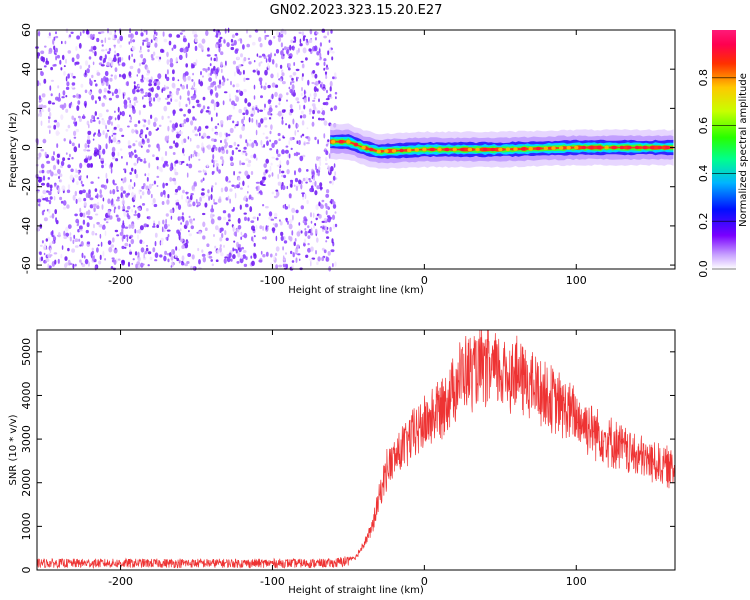 Image resolution: width=750 pixels, height=600 pixels. Describe the element at coordinates (703, 221) in the screenshot. I see `colorbar-tick-label: 0.2` at that location.